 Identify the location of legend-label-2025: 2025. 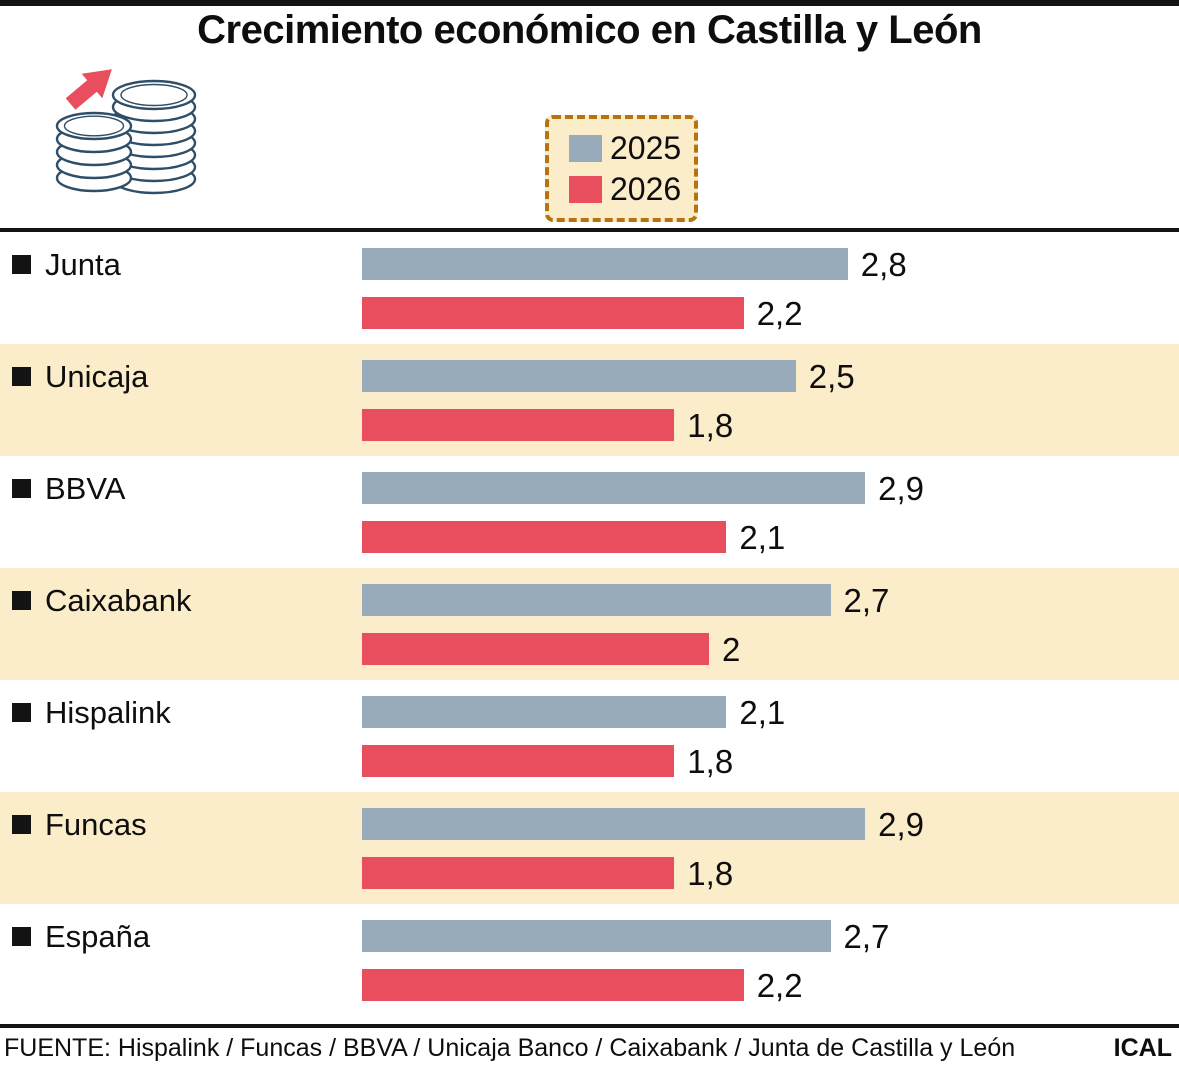
(646, 148).